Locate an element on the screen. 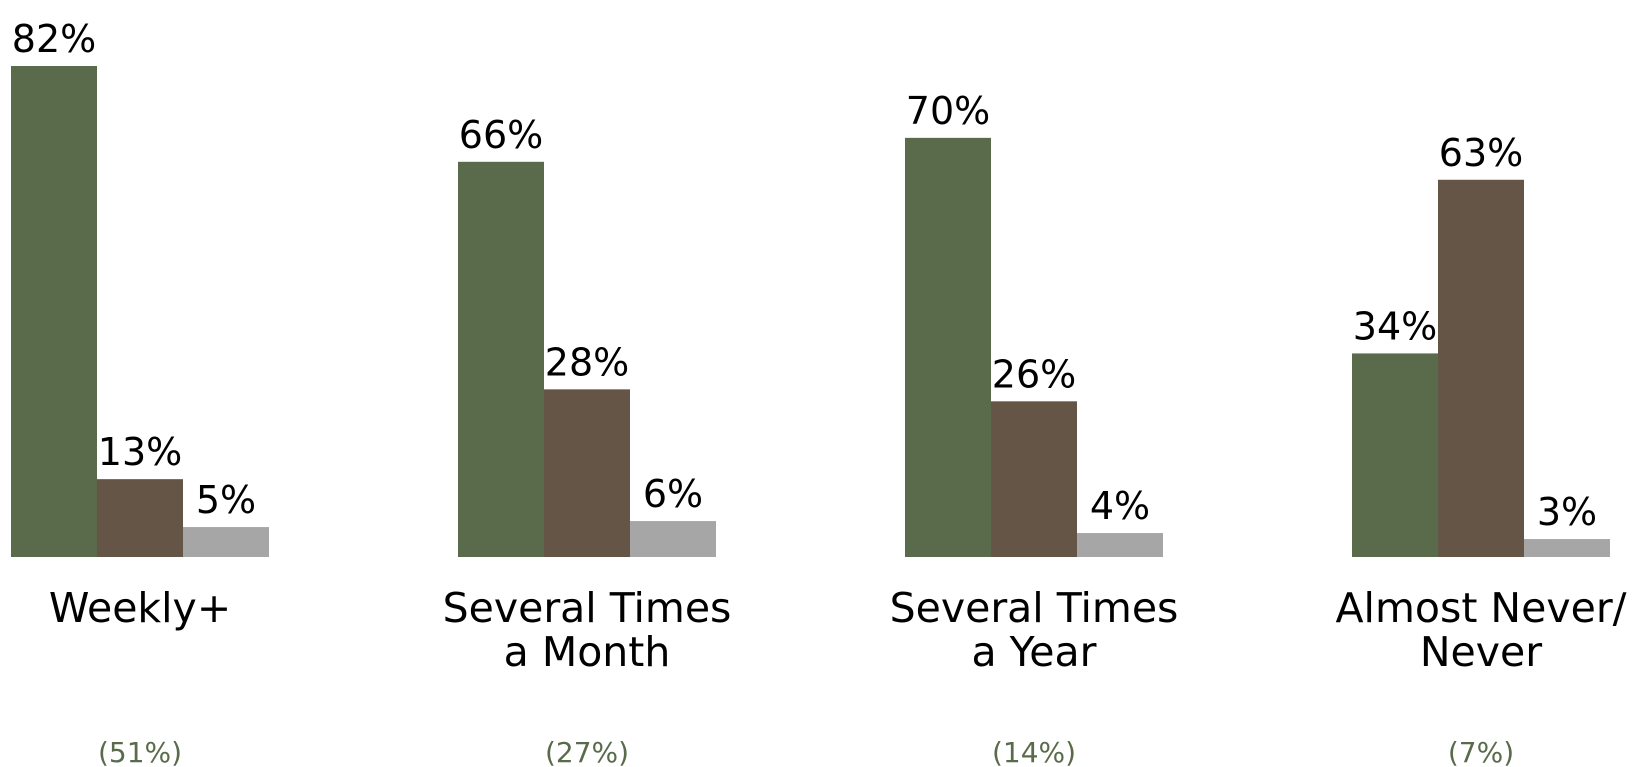  bar-series2-cat3 is located at coordinates (1034, 479).